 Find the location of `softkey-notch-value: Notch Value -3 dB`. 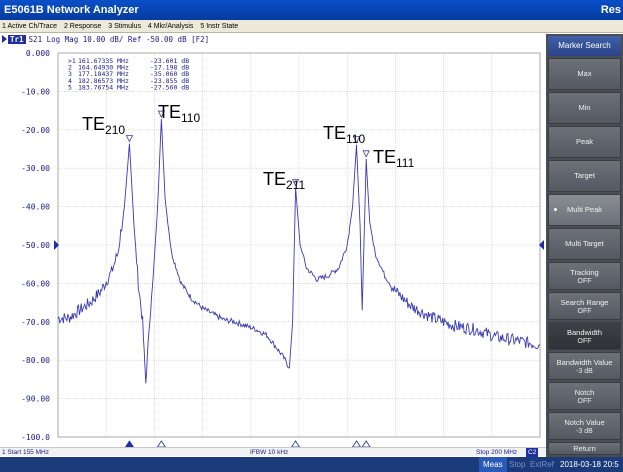

softkey-notch-value: Notch Value -3 dB is located at coordinates (584, 426).